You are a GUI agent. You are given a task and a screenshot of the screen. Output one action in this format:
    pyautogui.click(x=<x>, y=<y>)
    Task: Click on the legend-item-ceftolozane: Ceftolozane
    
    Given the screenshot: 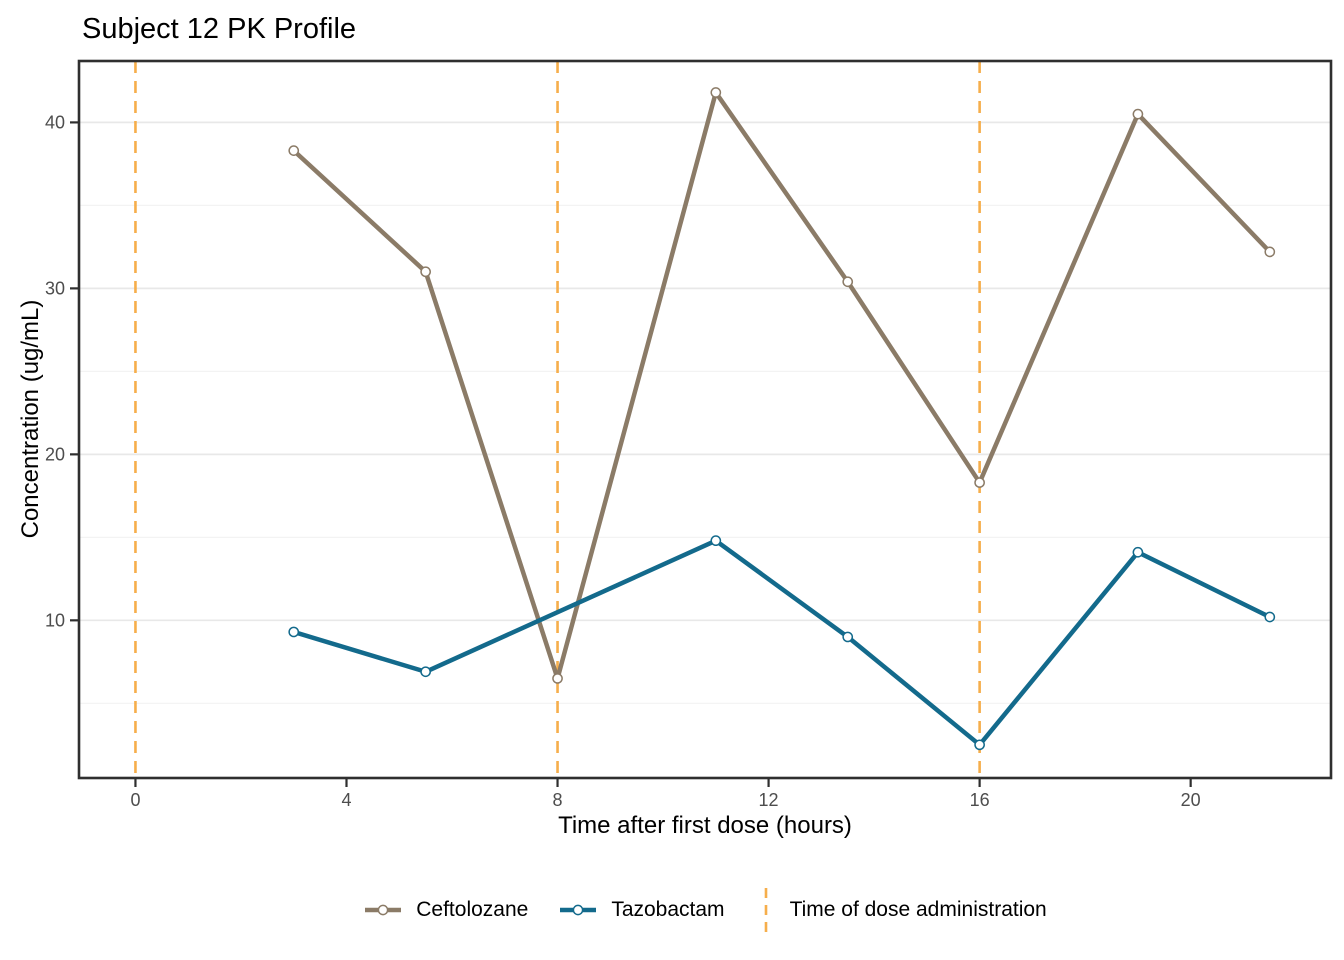 What is the action you would take?
    pyautogui.click(x=445, y=910)
    